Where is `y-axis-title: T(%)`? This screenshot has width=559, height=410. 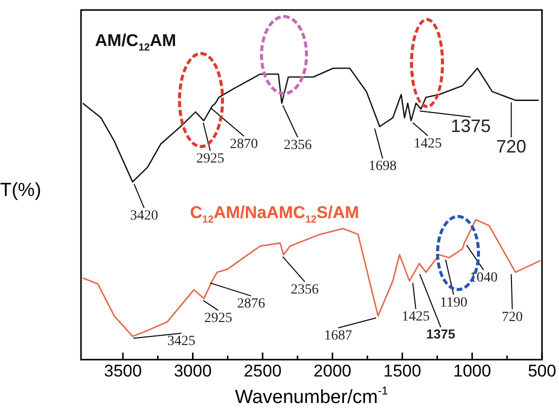
y-axis-title: T(%) is located at coordinates (21, 190).